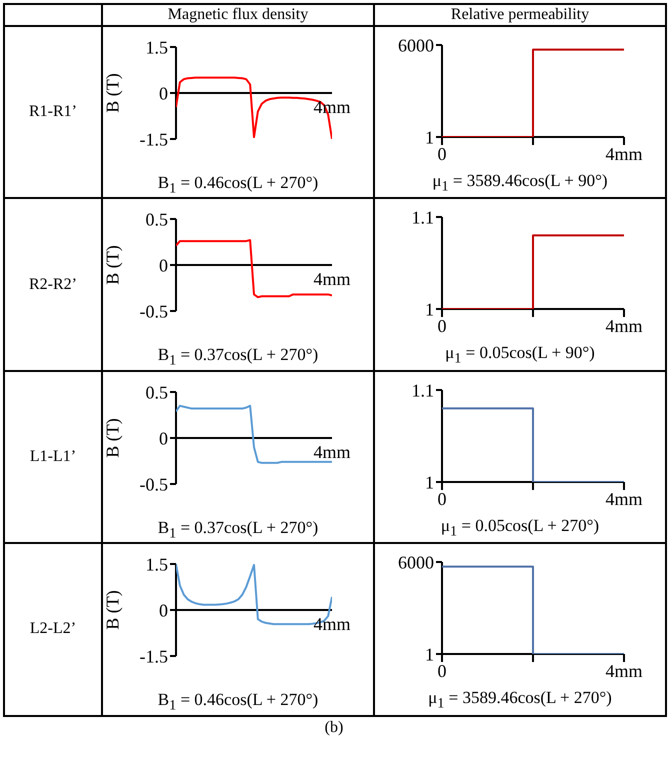 Image resolution: width=672 pixels, height=758 pixels. Describe the element at coordinates (520, 355) in the screenshot. I see `x-axis-title: μ$_{1}$ = 0.05cos(L + 90°)` at that location.